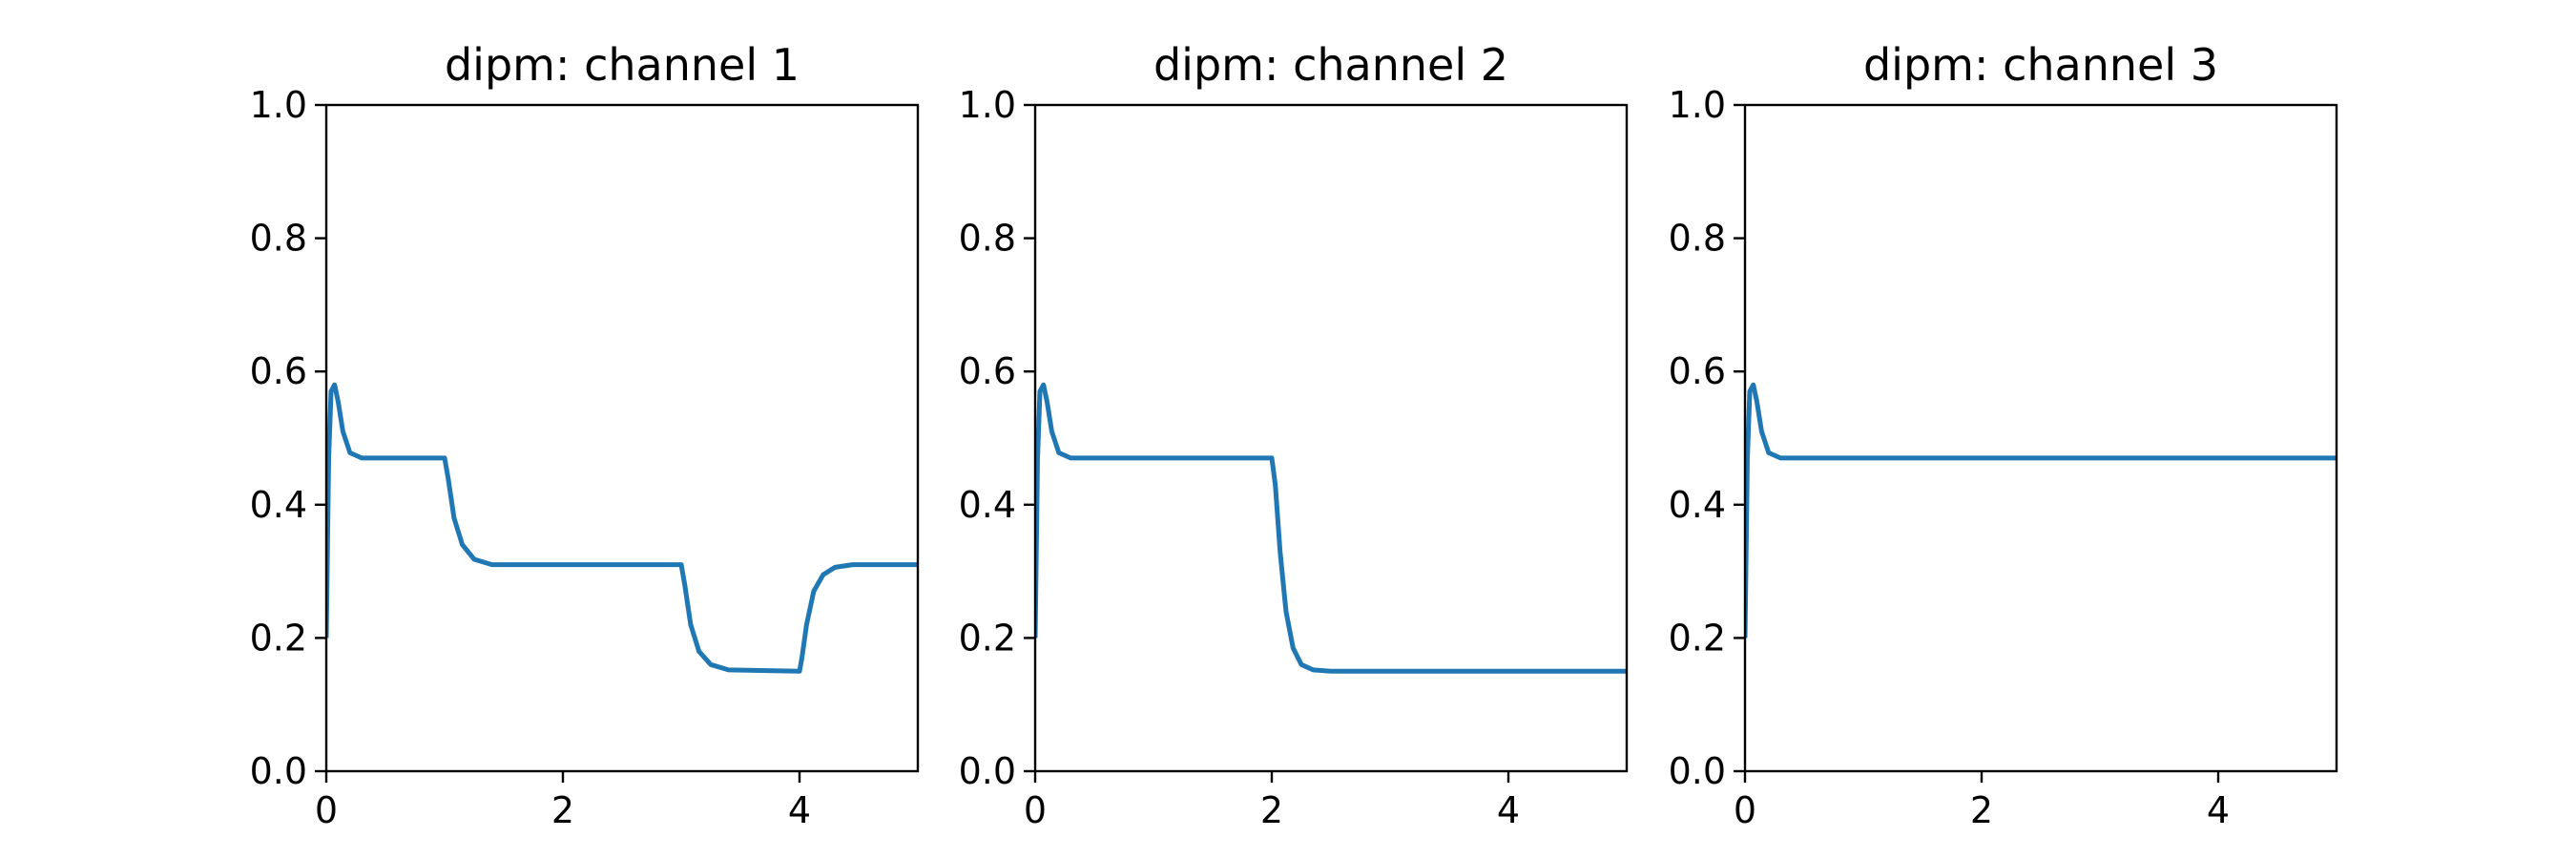 Image resolution: width=2576 pixels, height=859 pixels. What do you see at coordinates (2040, 65) in the screenshot?
I see `chart-title: dipm: channel 3` at bounding box center [2040, 65].